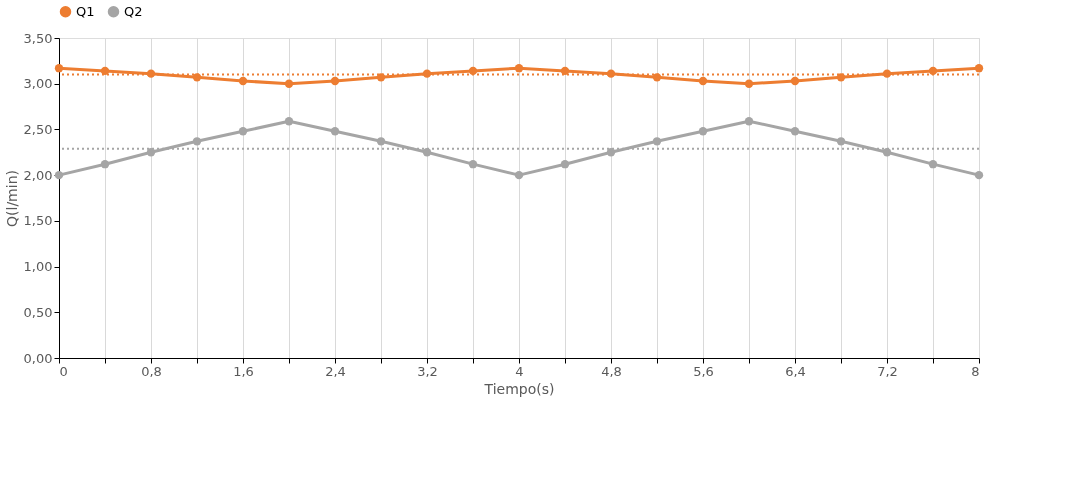  I want to click on x-tick-label: 2,4, so click(335, 371).